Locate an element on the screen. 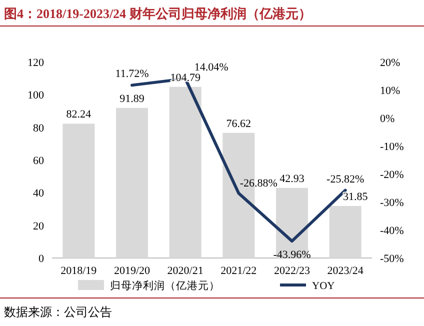  x-tick-label: 2023/24 is located at coordinates (345, 271).